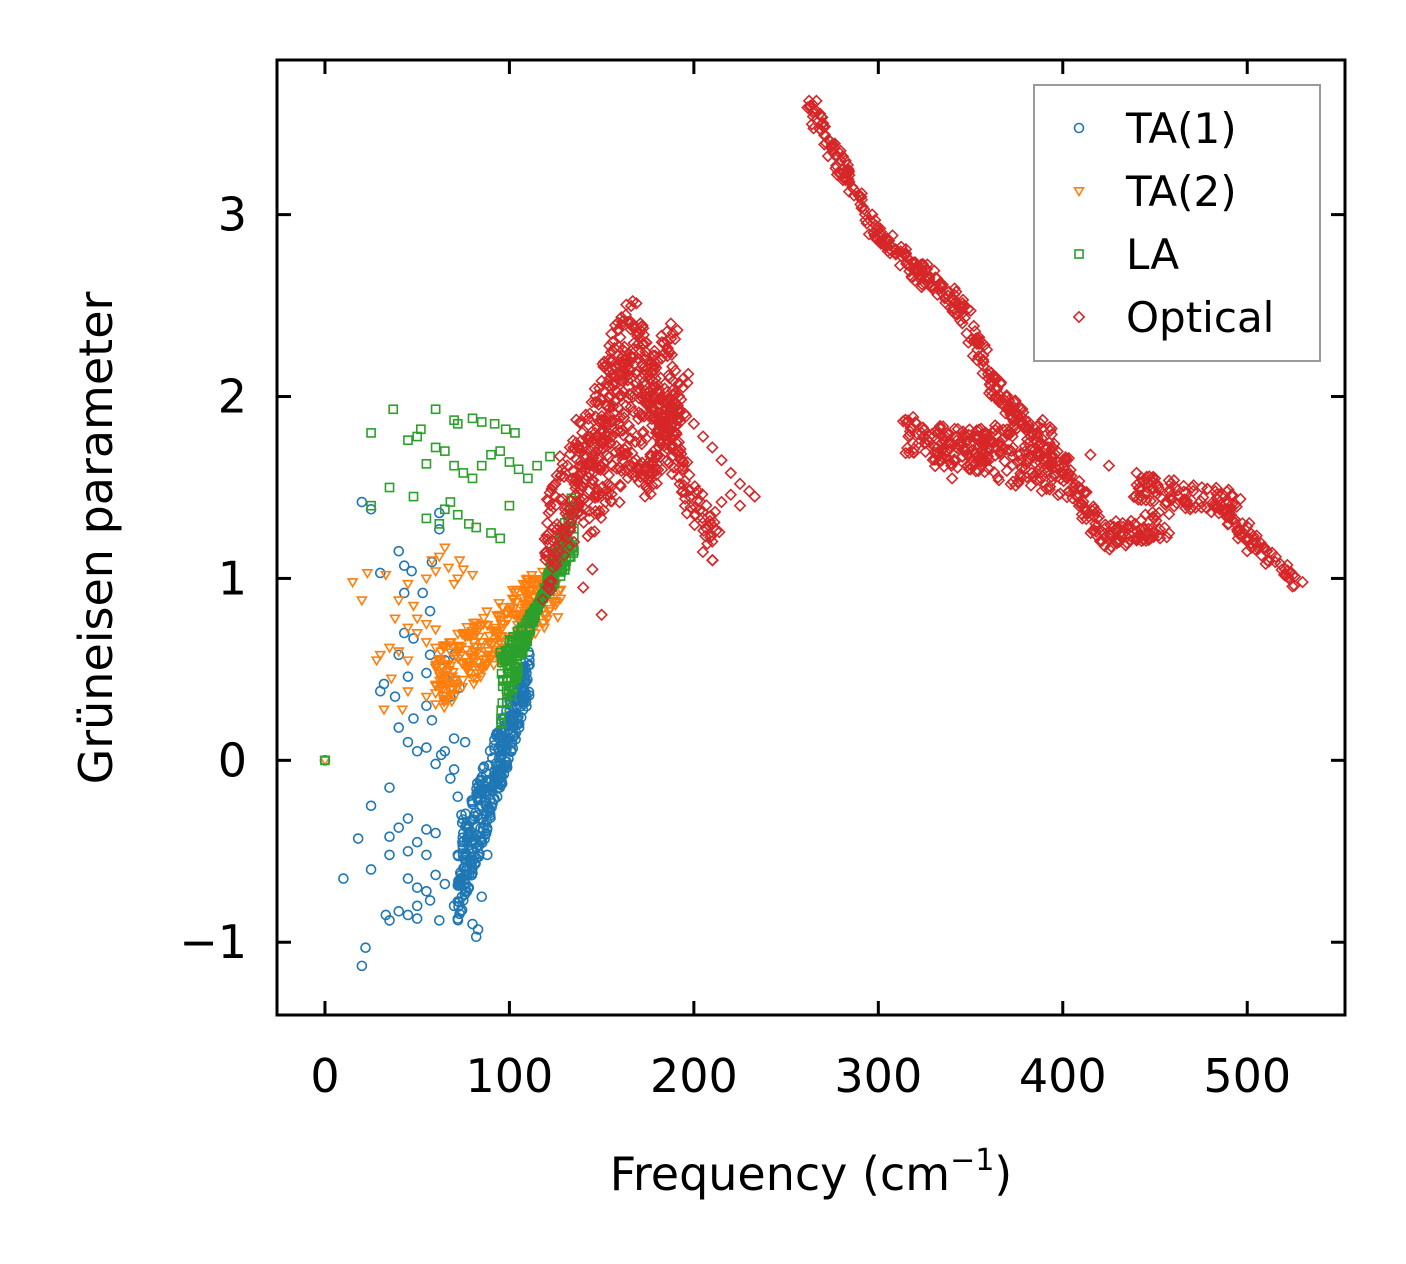 This screenshot has height=1264, width=1406. What do you see at coordinates (232, 578) in the screenshot?
I see `y-tick-label: 1` at bounding box center [232, 578].